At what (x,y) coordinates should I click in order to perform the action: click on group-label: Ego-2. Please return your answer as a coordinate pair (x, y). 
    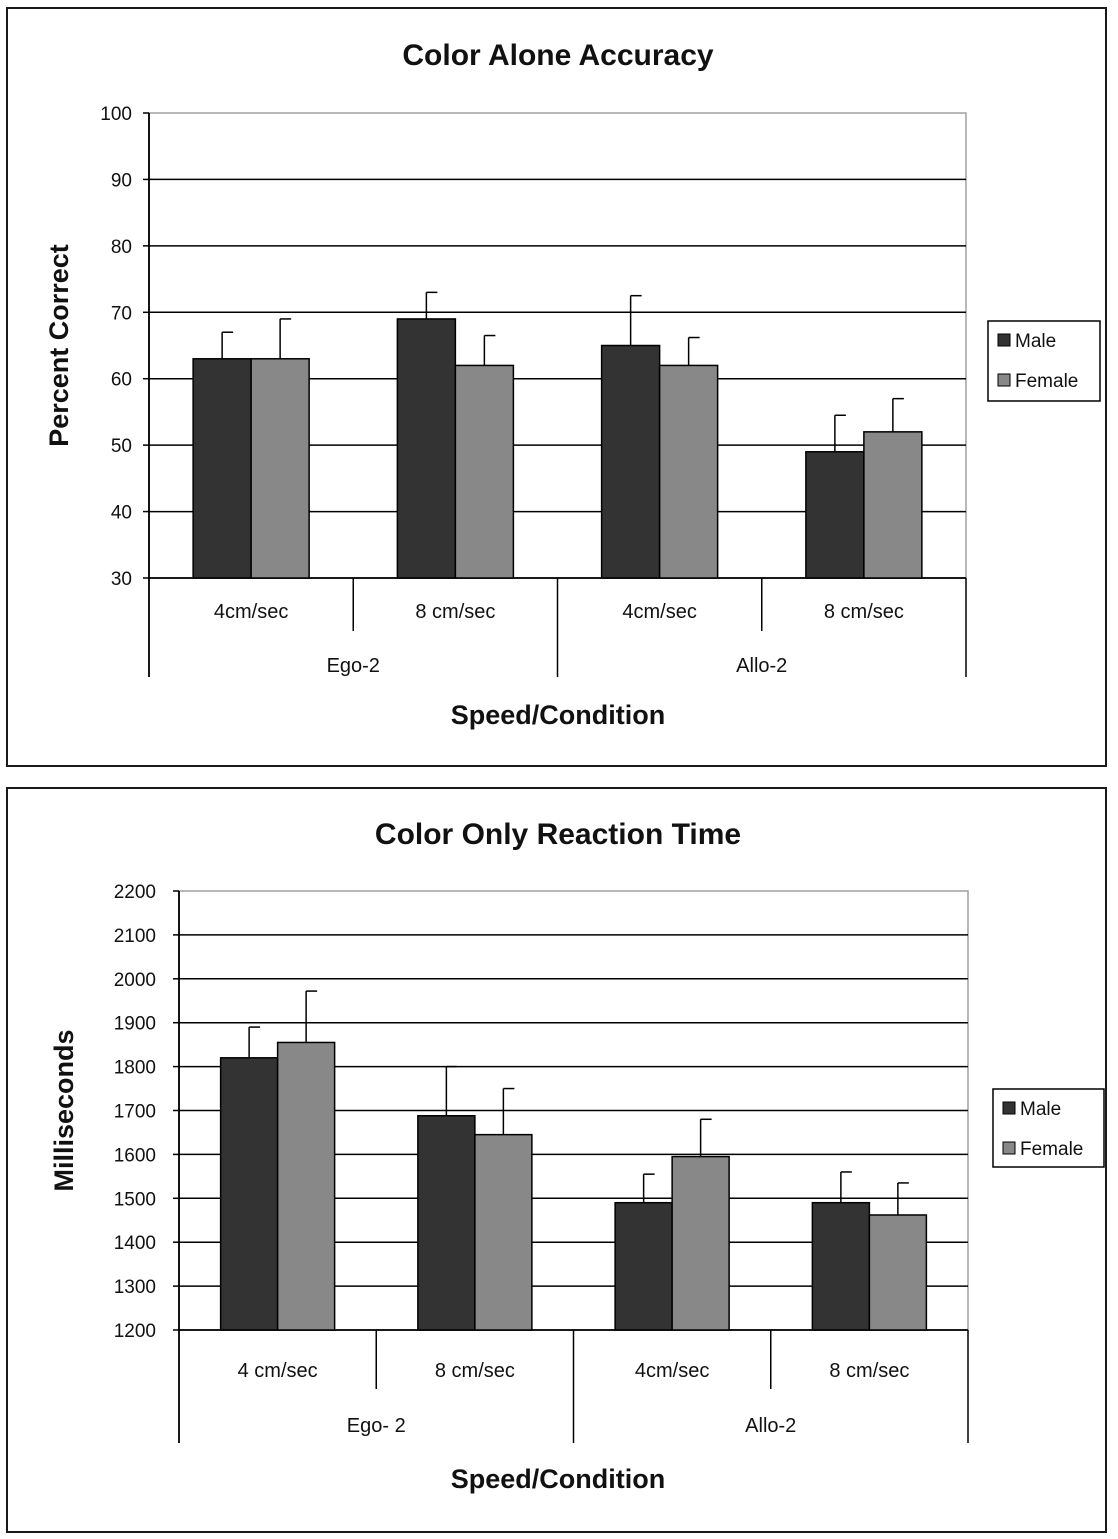
    Looking at the image, I should click on (353, 666).